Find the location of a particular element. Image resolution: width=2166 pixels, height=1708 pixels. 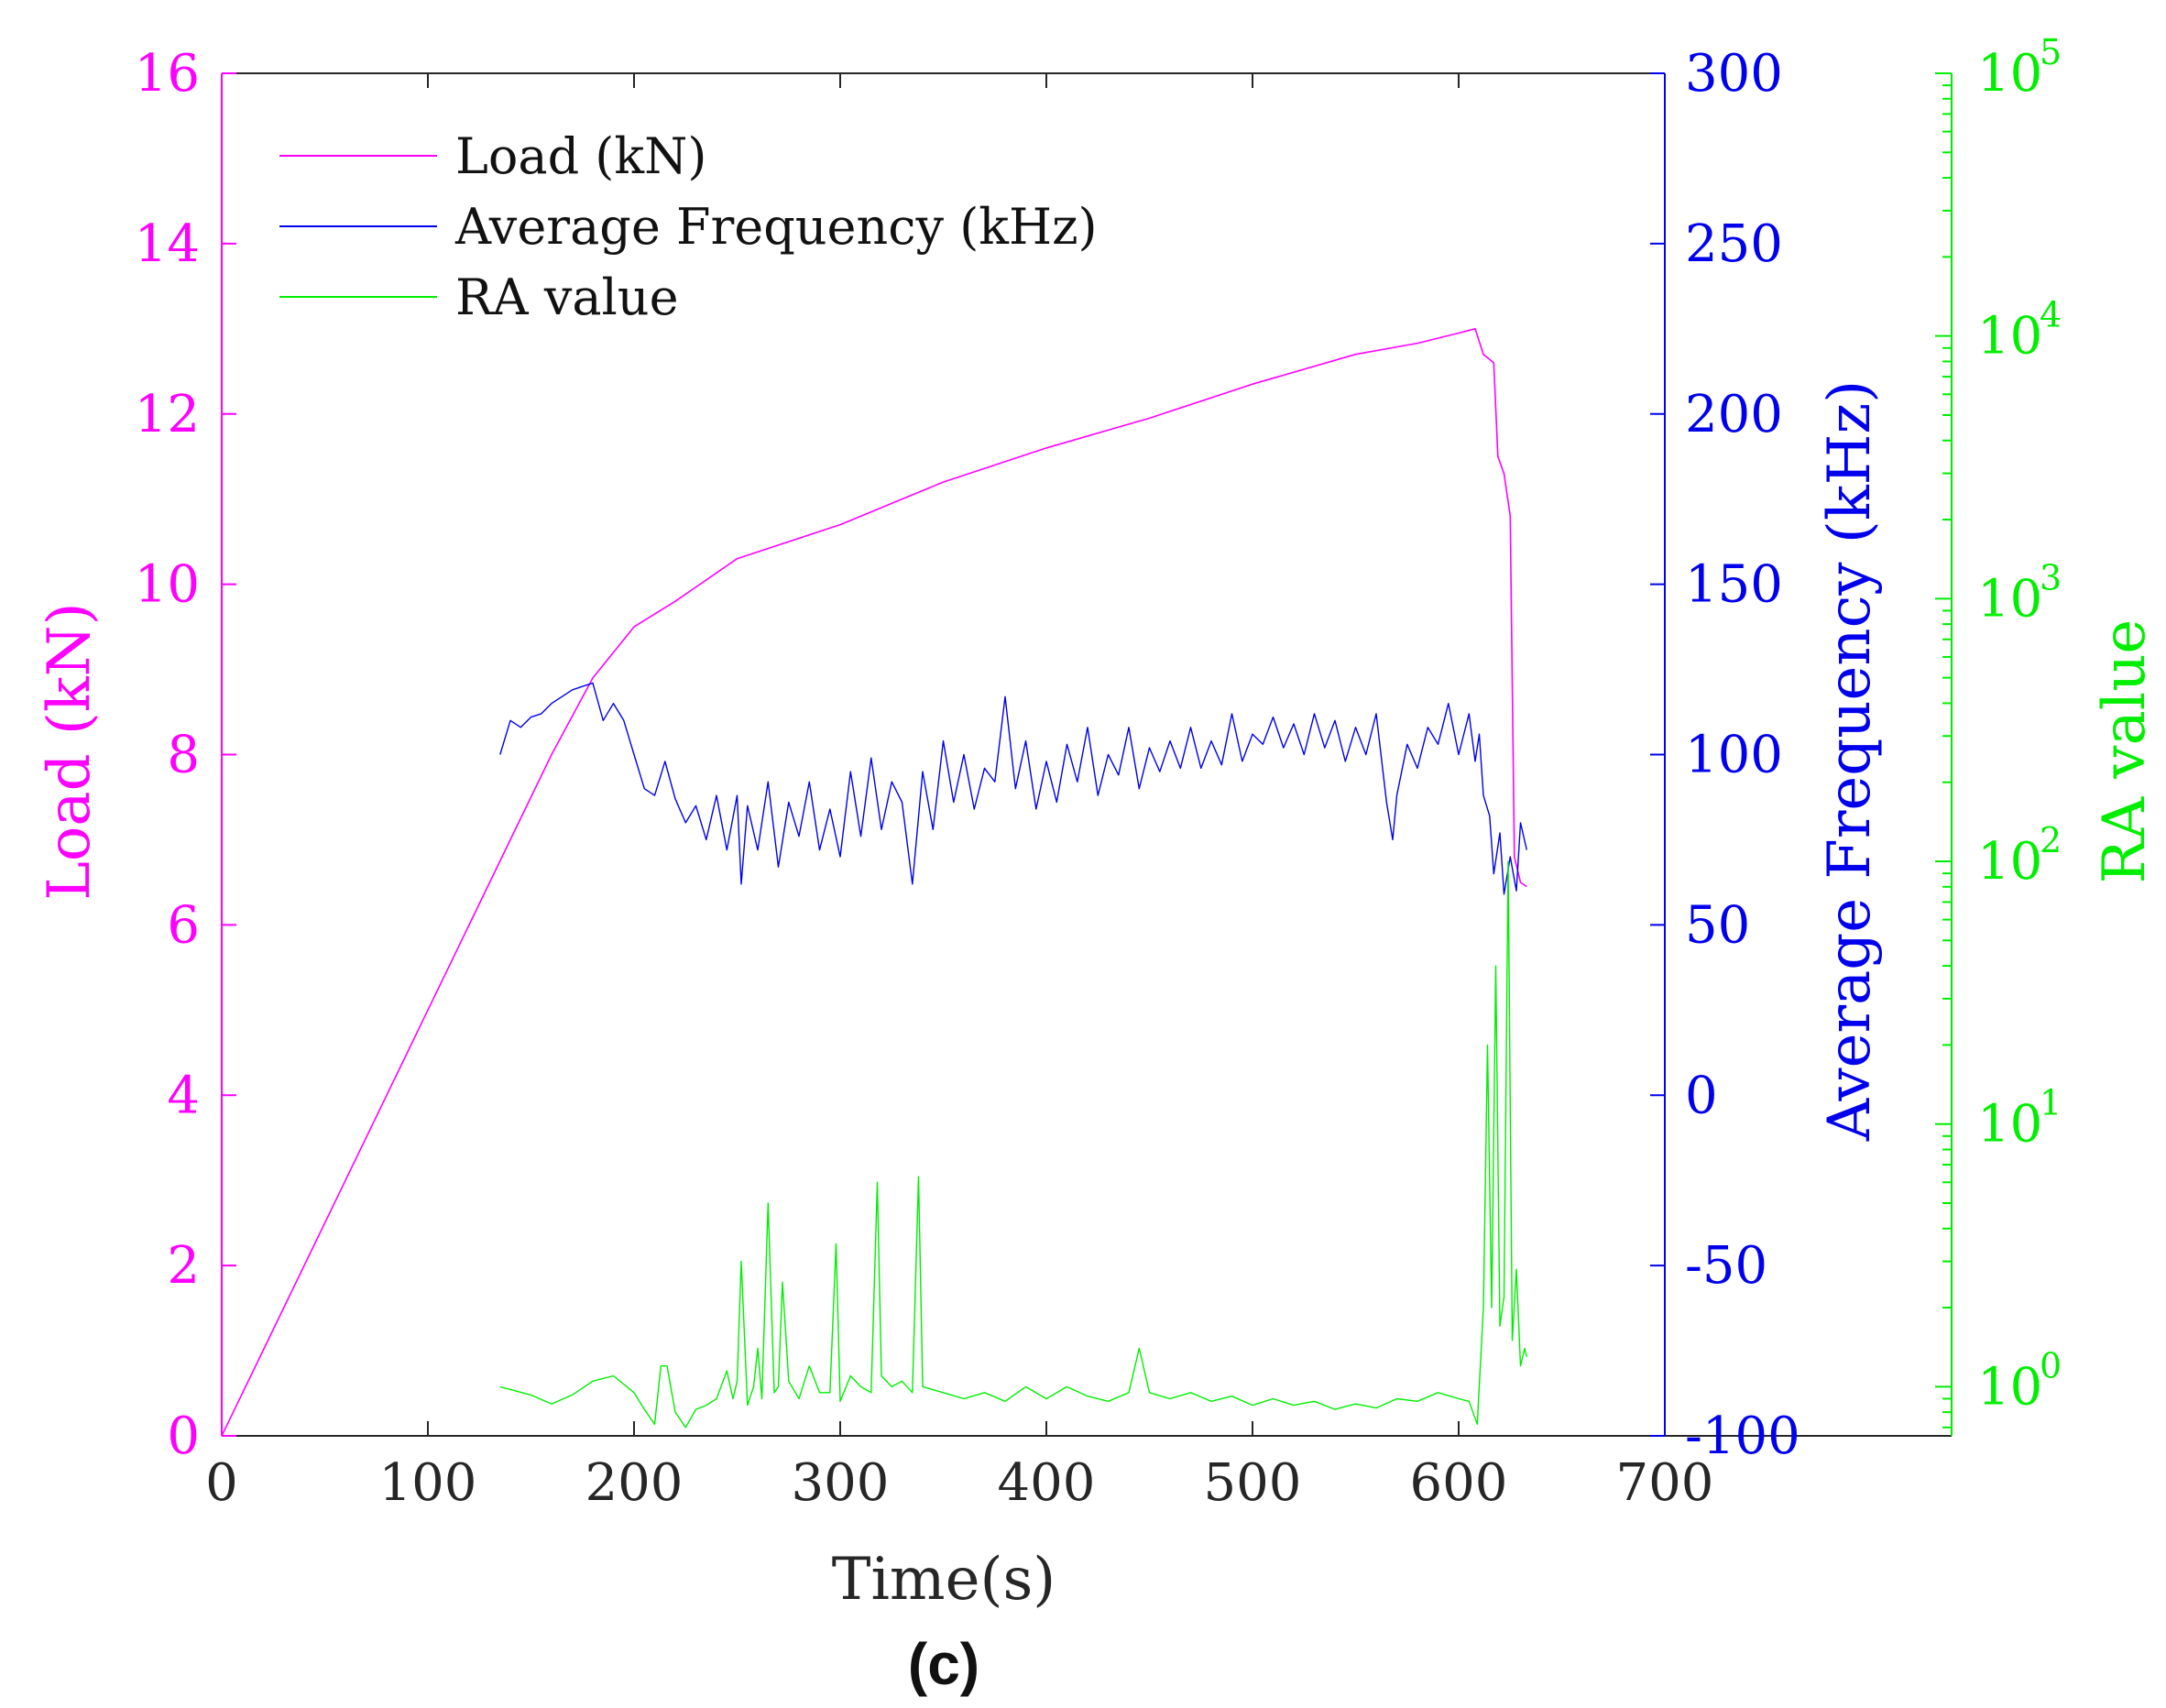

x-tick-label: 400 is located at coordinates (1047, 1483).